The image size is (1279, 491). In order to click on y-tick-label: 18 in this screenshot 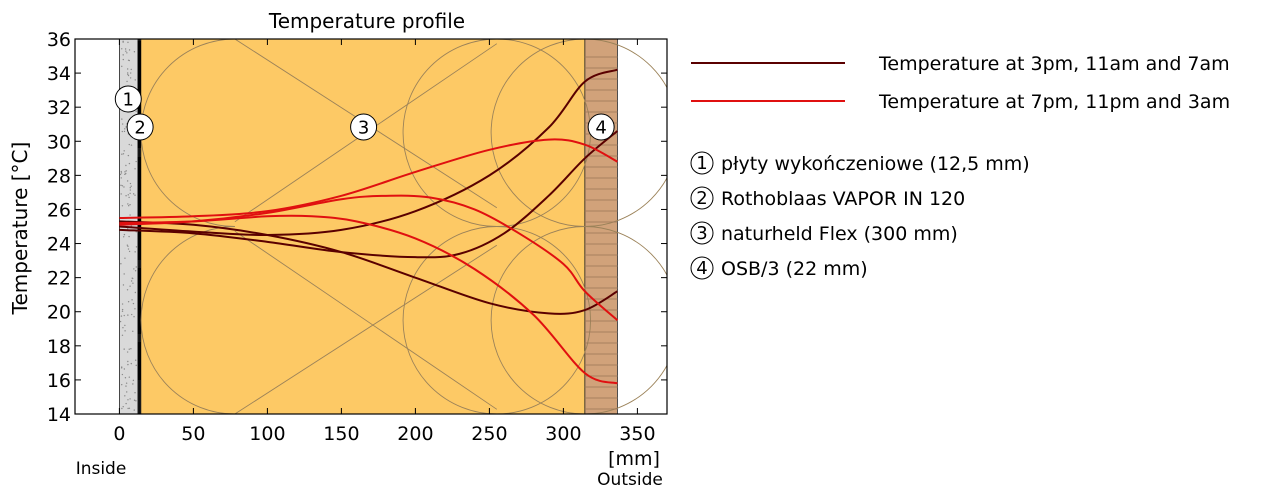, I will do `click(59, 347)`.